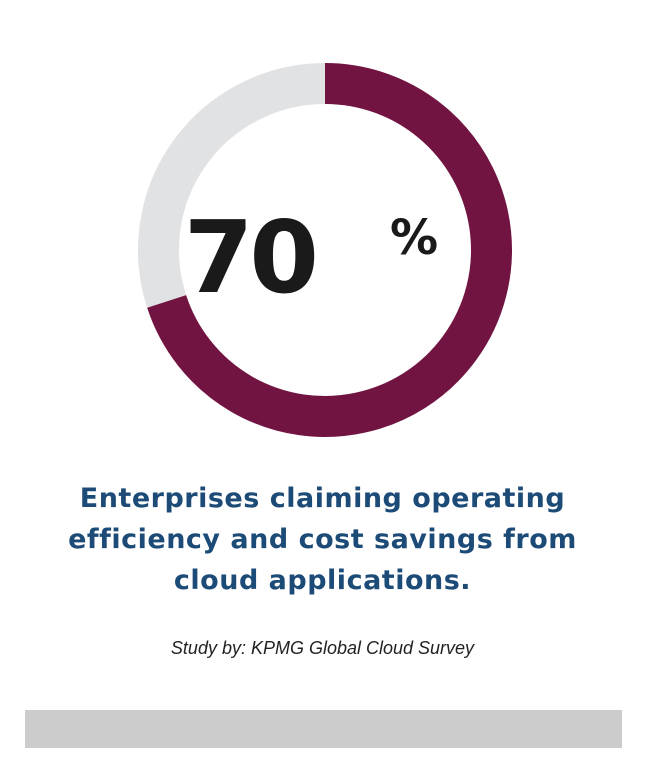  Describe the element at coordinates (323, 729) in the screenshot. I see `footer-bar` at that location.